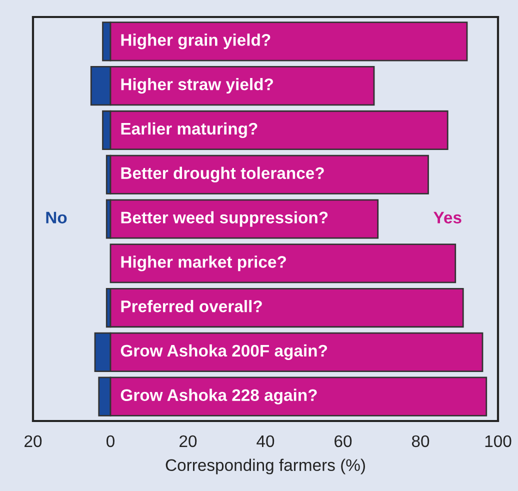  Describe the element at coordinates (56, 218) in the screenshot. I see `text: No` at that location.